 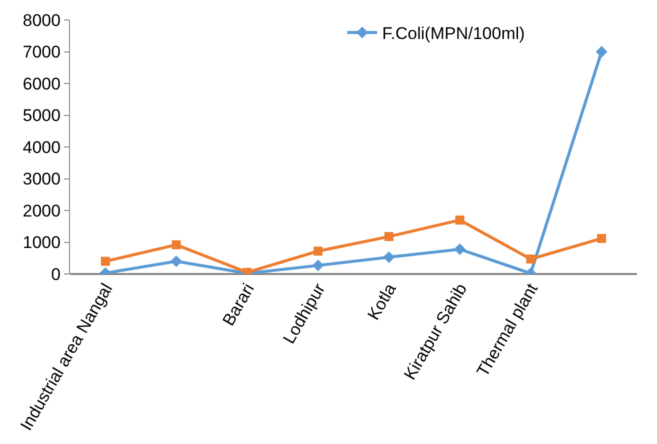 What do you see at coordinates (41, 116) in the screenshot?
I see `y-tick-label: 5000` at bounding box center [41, 116].